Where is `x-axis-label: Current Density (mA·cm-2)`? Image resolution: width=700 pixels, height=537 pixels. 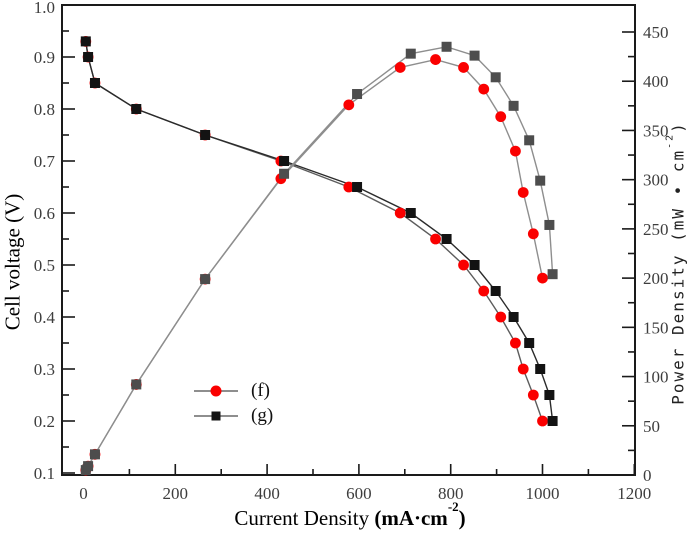
x-axis-label: Current Density (mA·cm-2) is located at coordinates (350, 515).